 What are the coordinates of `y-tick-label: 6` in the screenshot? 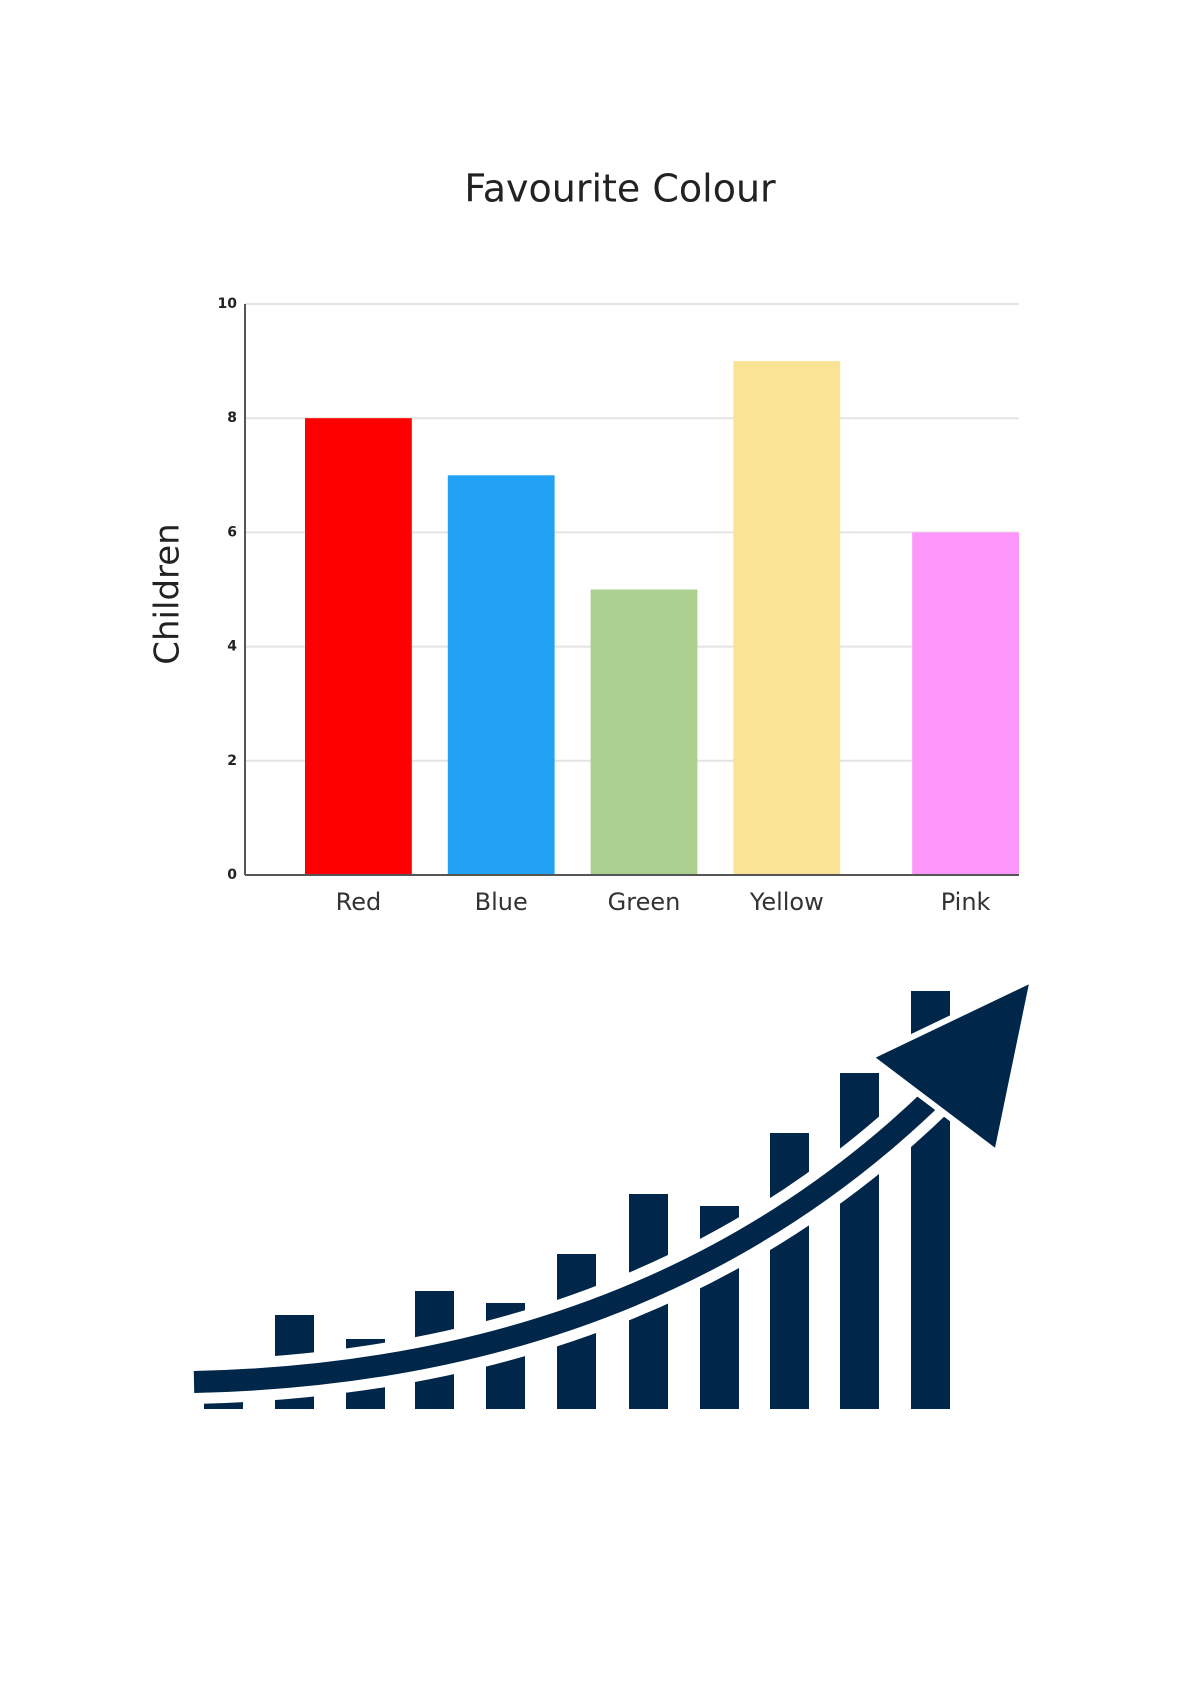 It's located at (232, 532).